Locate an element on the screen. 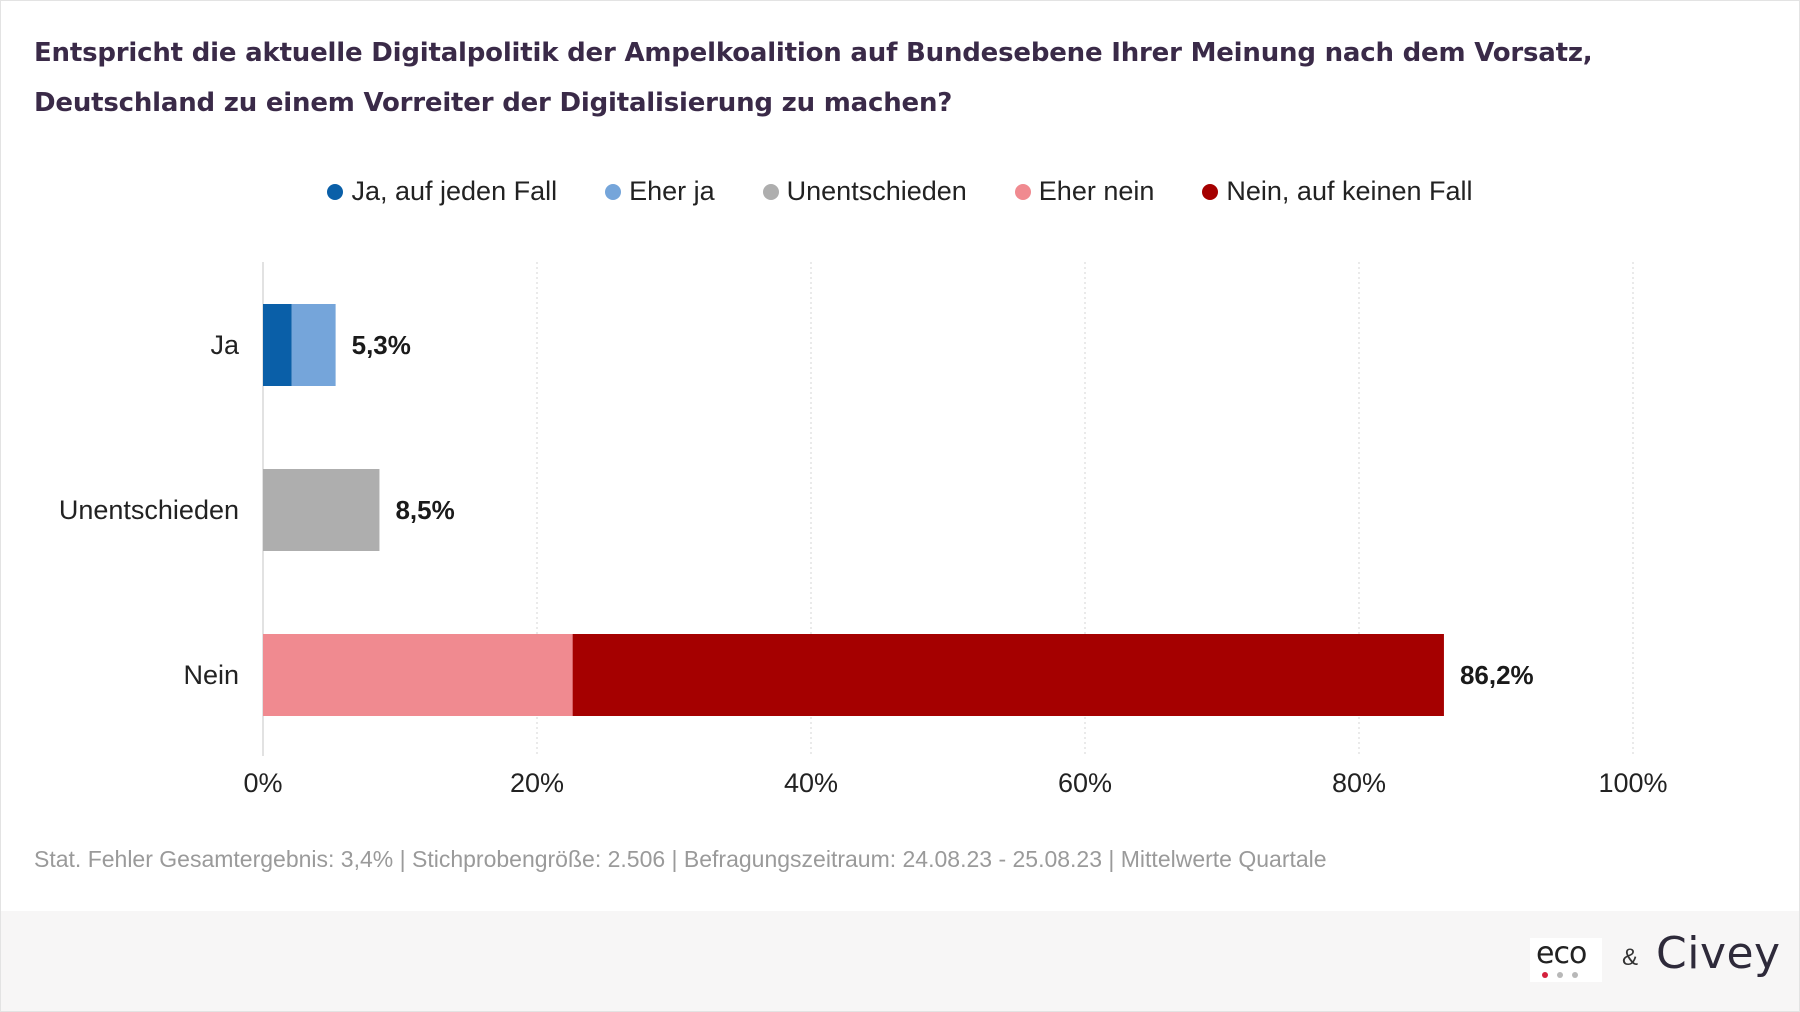 The width and height of the screenshot is (1800, 1012). x-tick-label: 20% is located at coordinates (537, 783).